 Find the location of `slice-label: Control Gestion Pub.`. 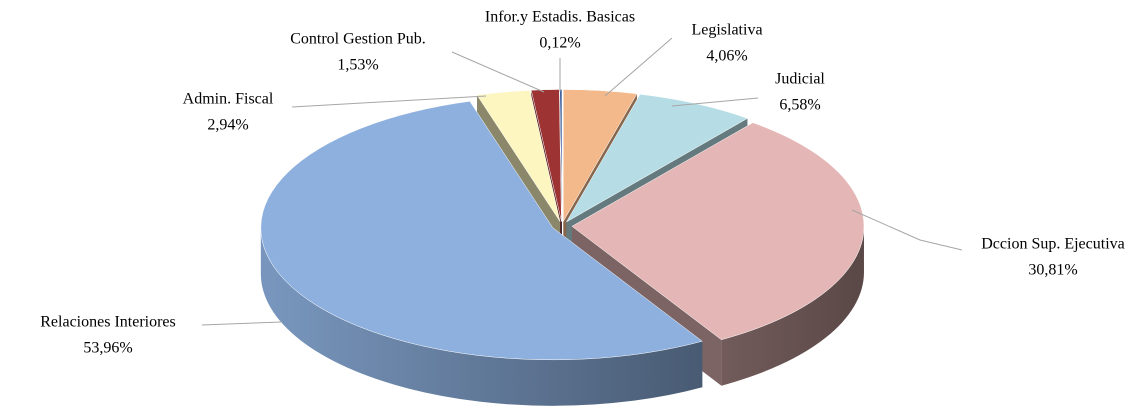

slice-label: Control Gestion Pub. is located at coordinates (358, 39).